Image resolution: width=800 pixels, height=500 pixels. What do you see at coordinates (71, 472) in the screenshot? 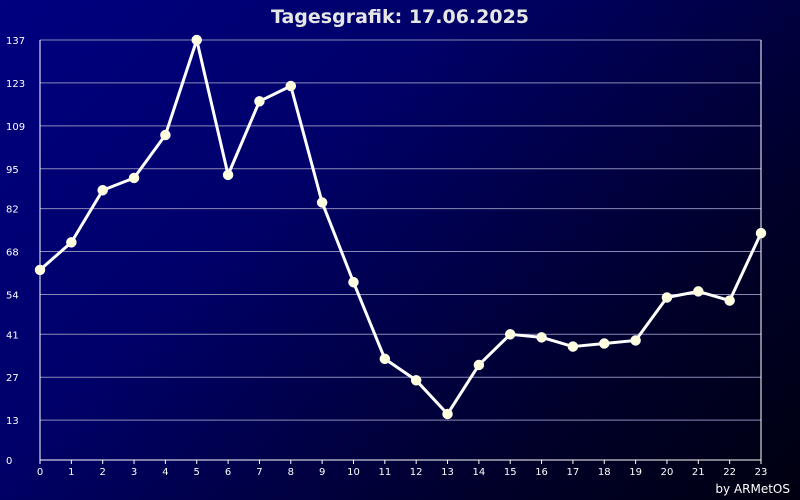
I see `x-tick-label: 1` at bounding box center [71, 472].